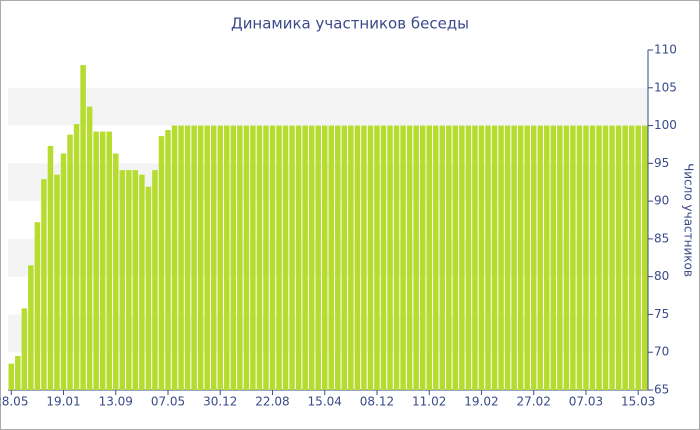  What do you see at coordinates (661, 201) in the screenshot?
I see `y-tick-label: 90` at bounding box center [661, 201].